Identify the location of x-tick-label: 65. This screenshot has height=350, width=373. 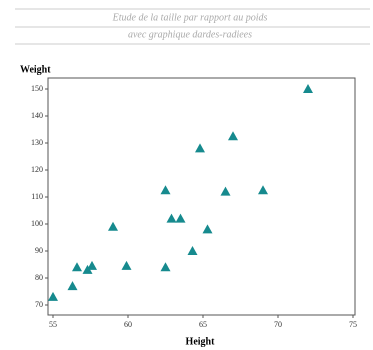
(203, 324).